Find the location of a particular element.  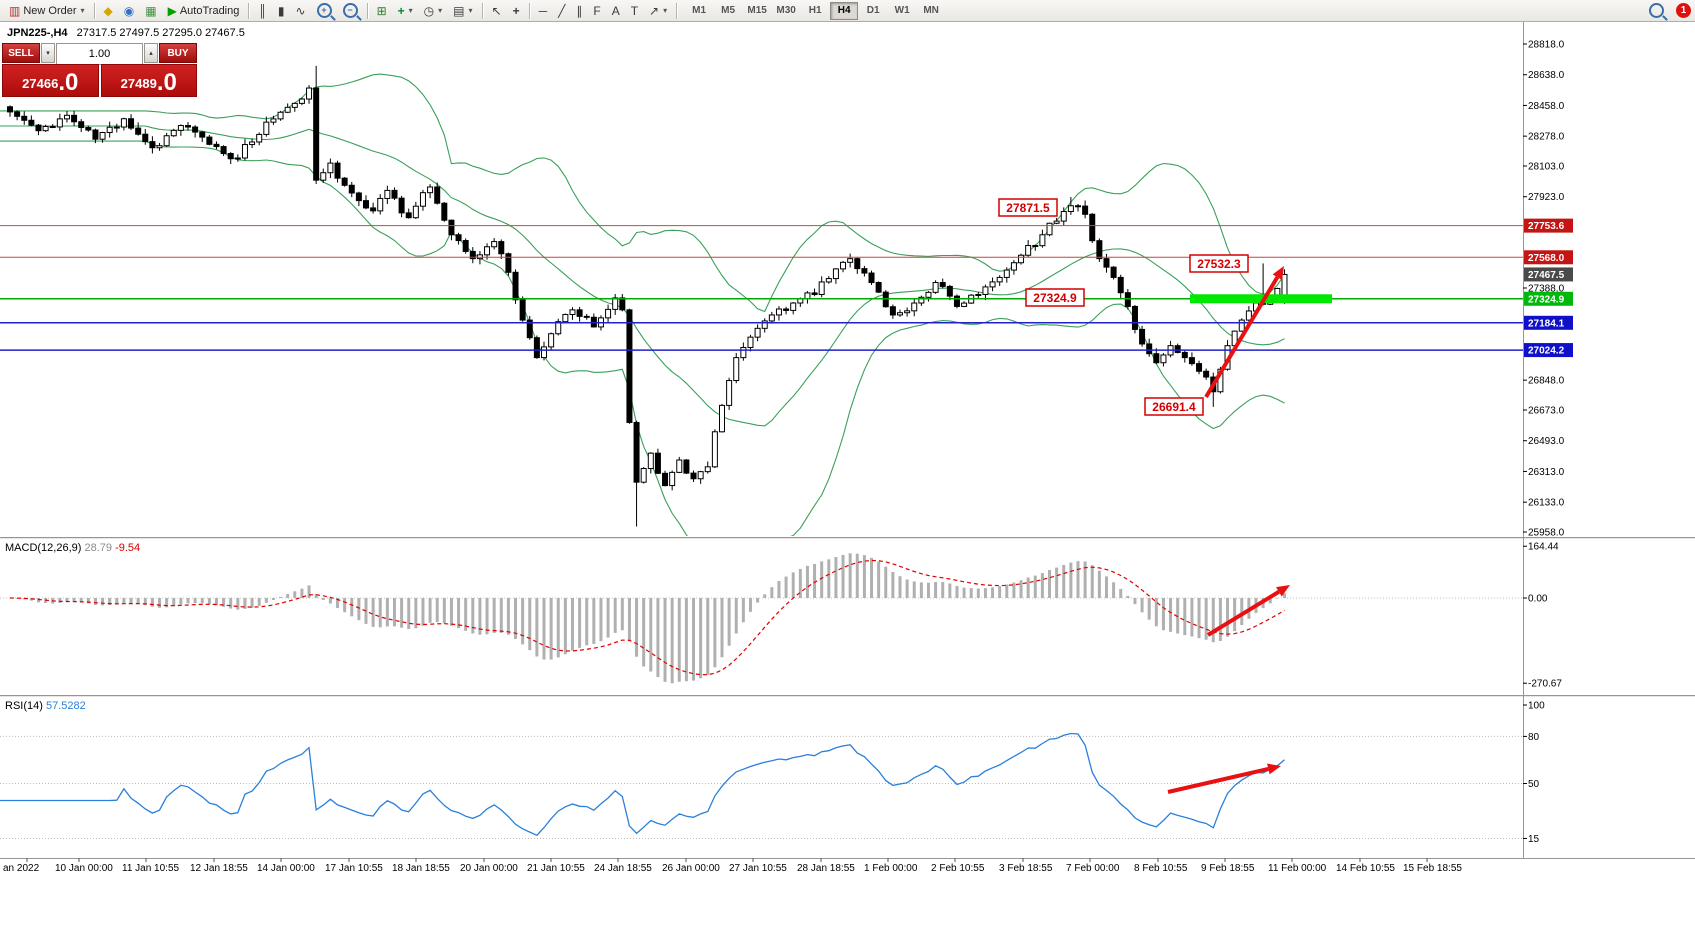

indicators-button: + ▾ is located at coordinates (405, 11).